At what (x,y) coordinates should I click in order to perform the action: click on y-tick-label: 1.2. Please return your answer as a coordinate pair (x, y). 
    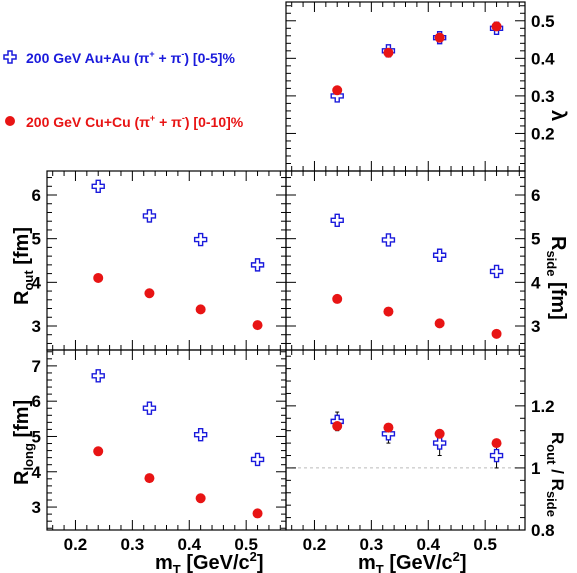
    Looking at the image, I should click on (543, 406).